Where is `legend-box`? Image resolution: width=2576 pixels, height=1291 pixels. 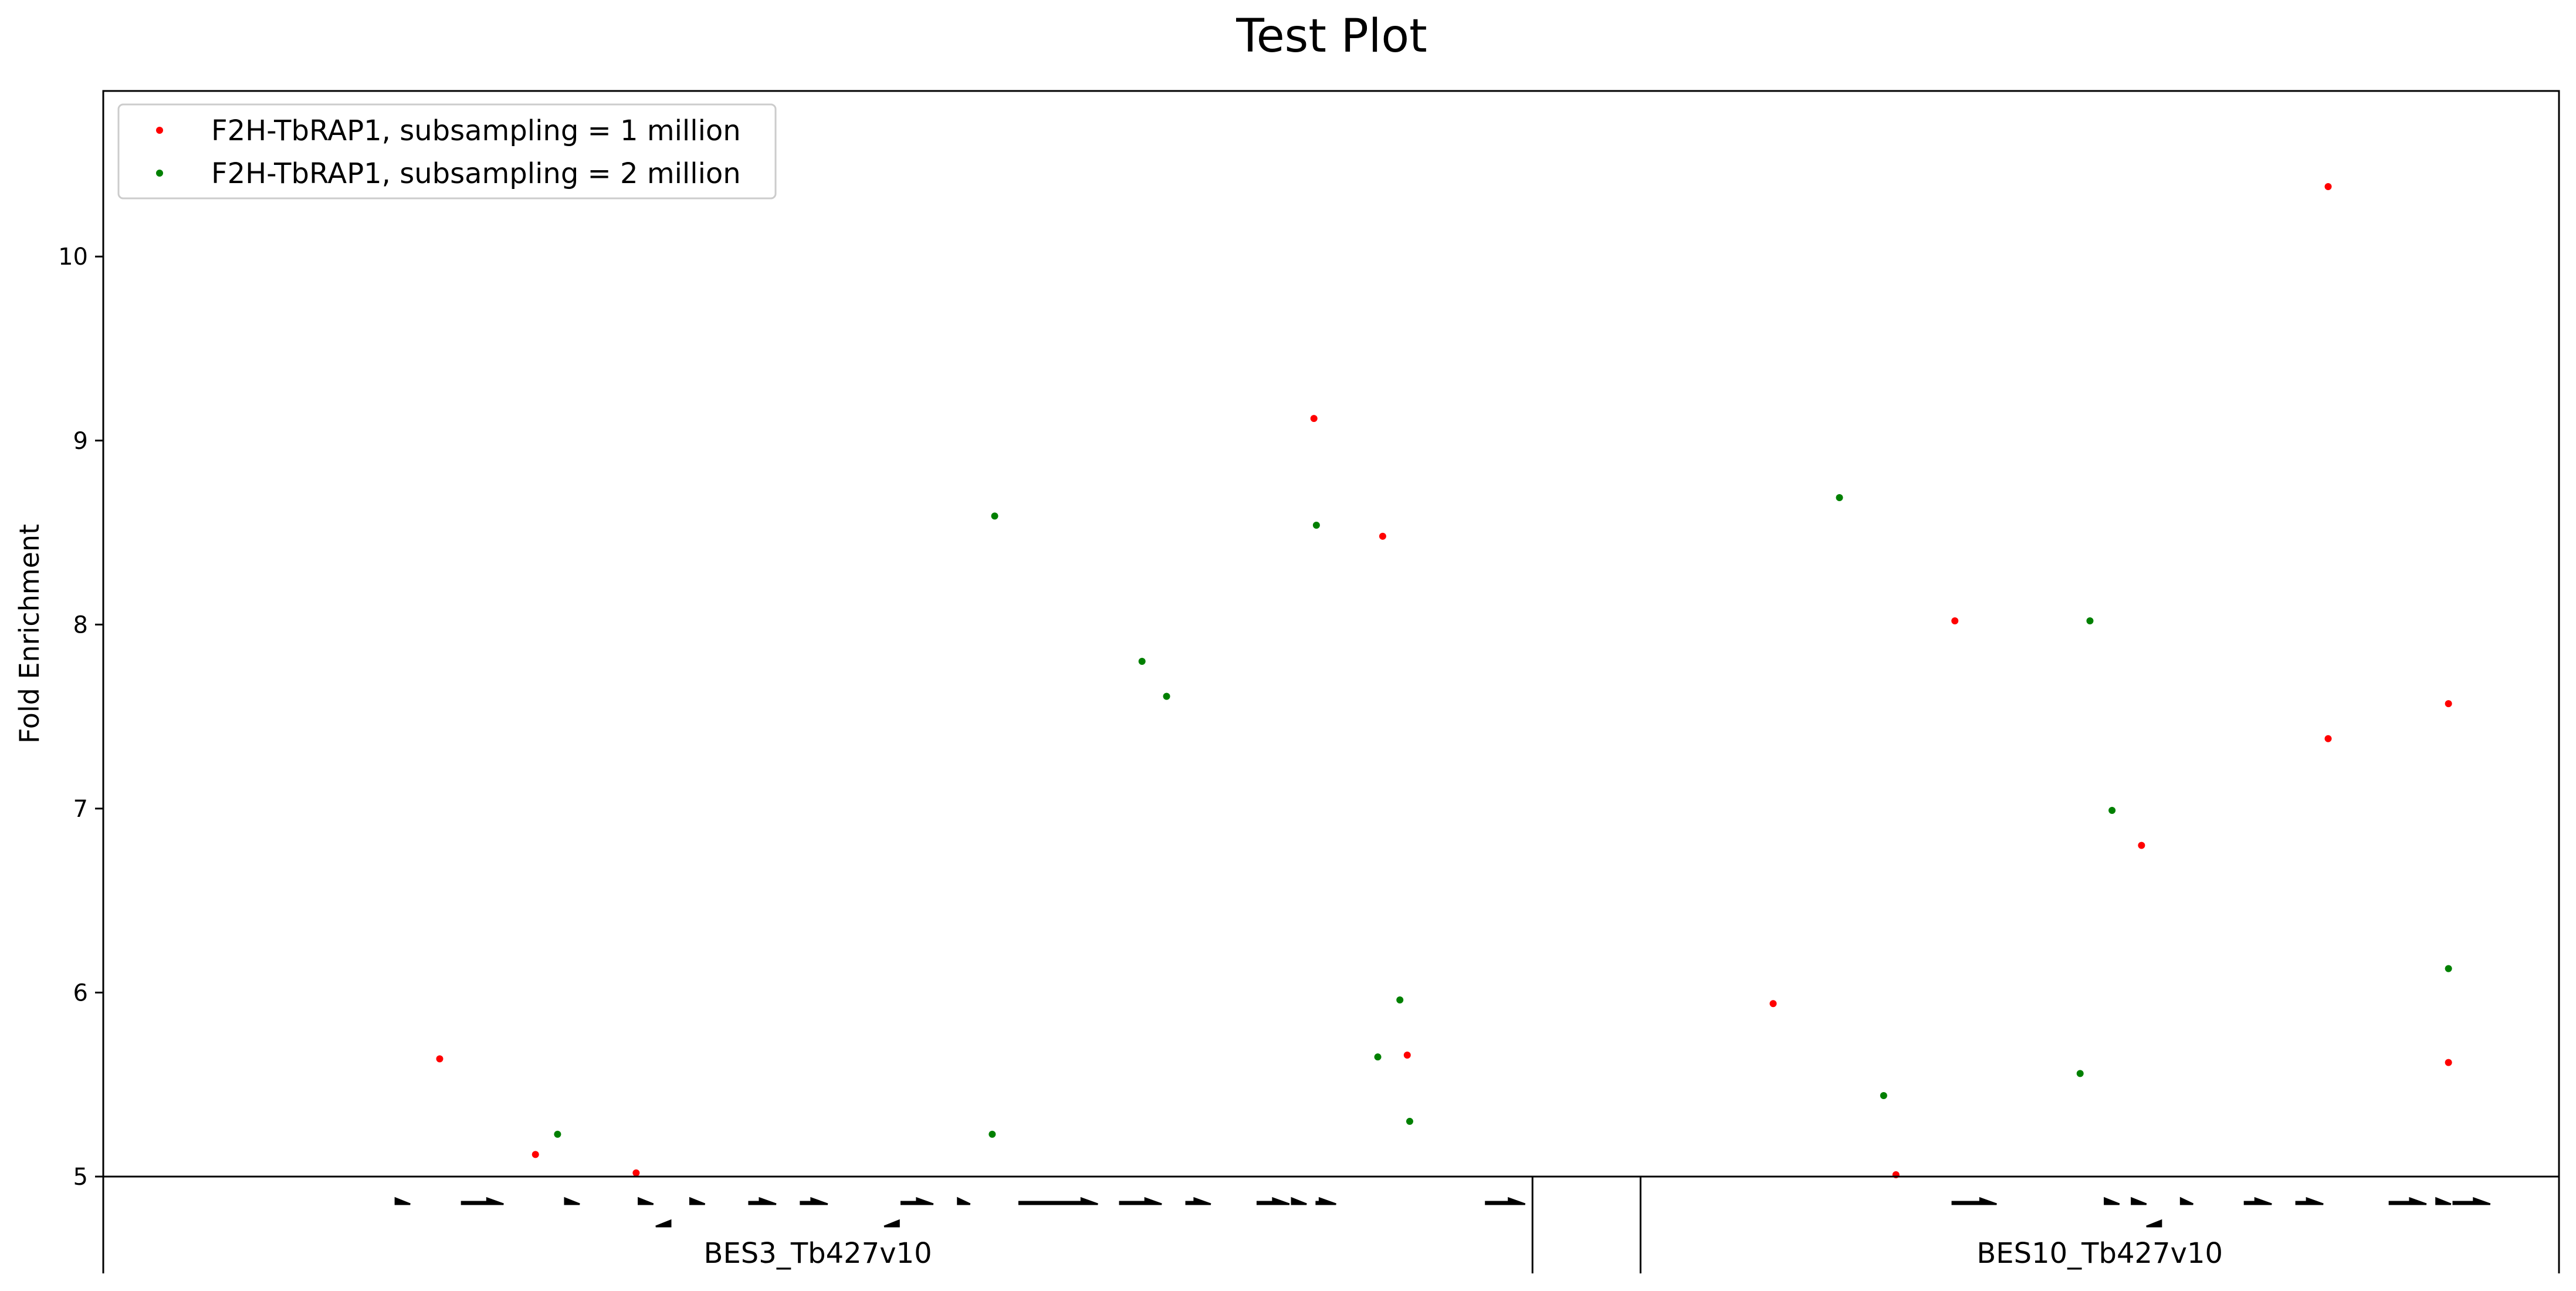 legend-box is located at coordinates (447, 152).